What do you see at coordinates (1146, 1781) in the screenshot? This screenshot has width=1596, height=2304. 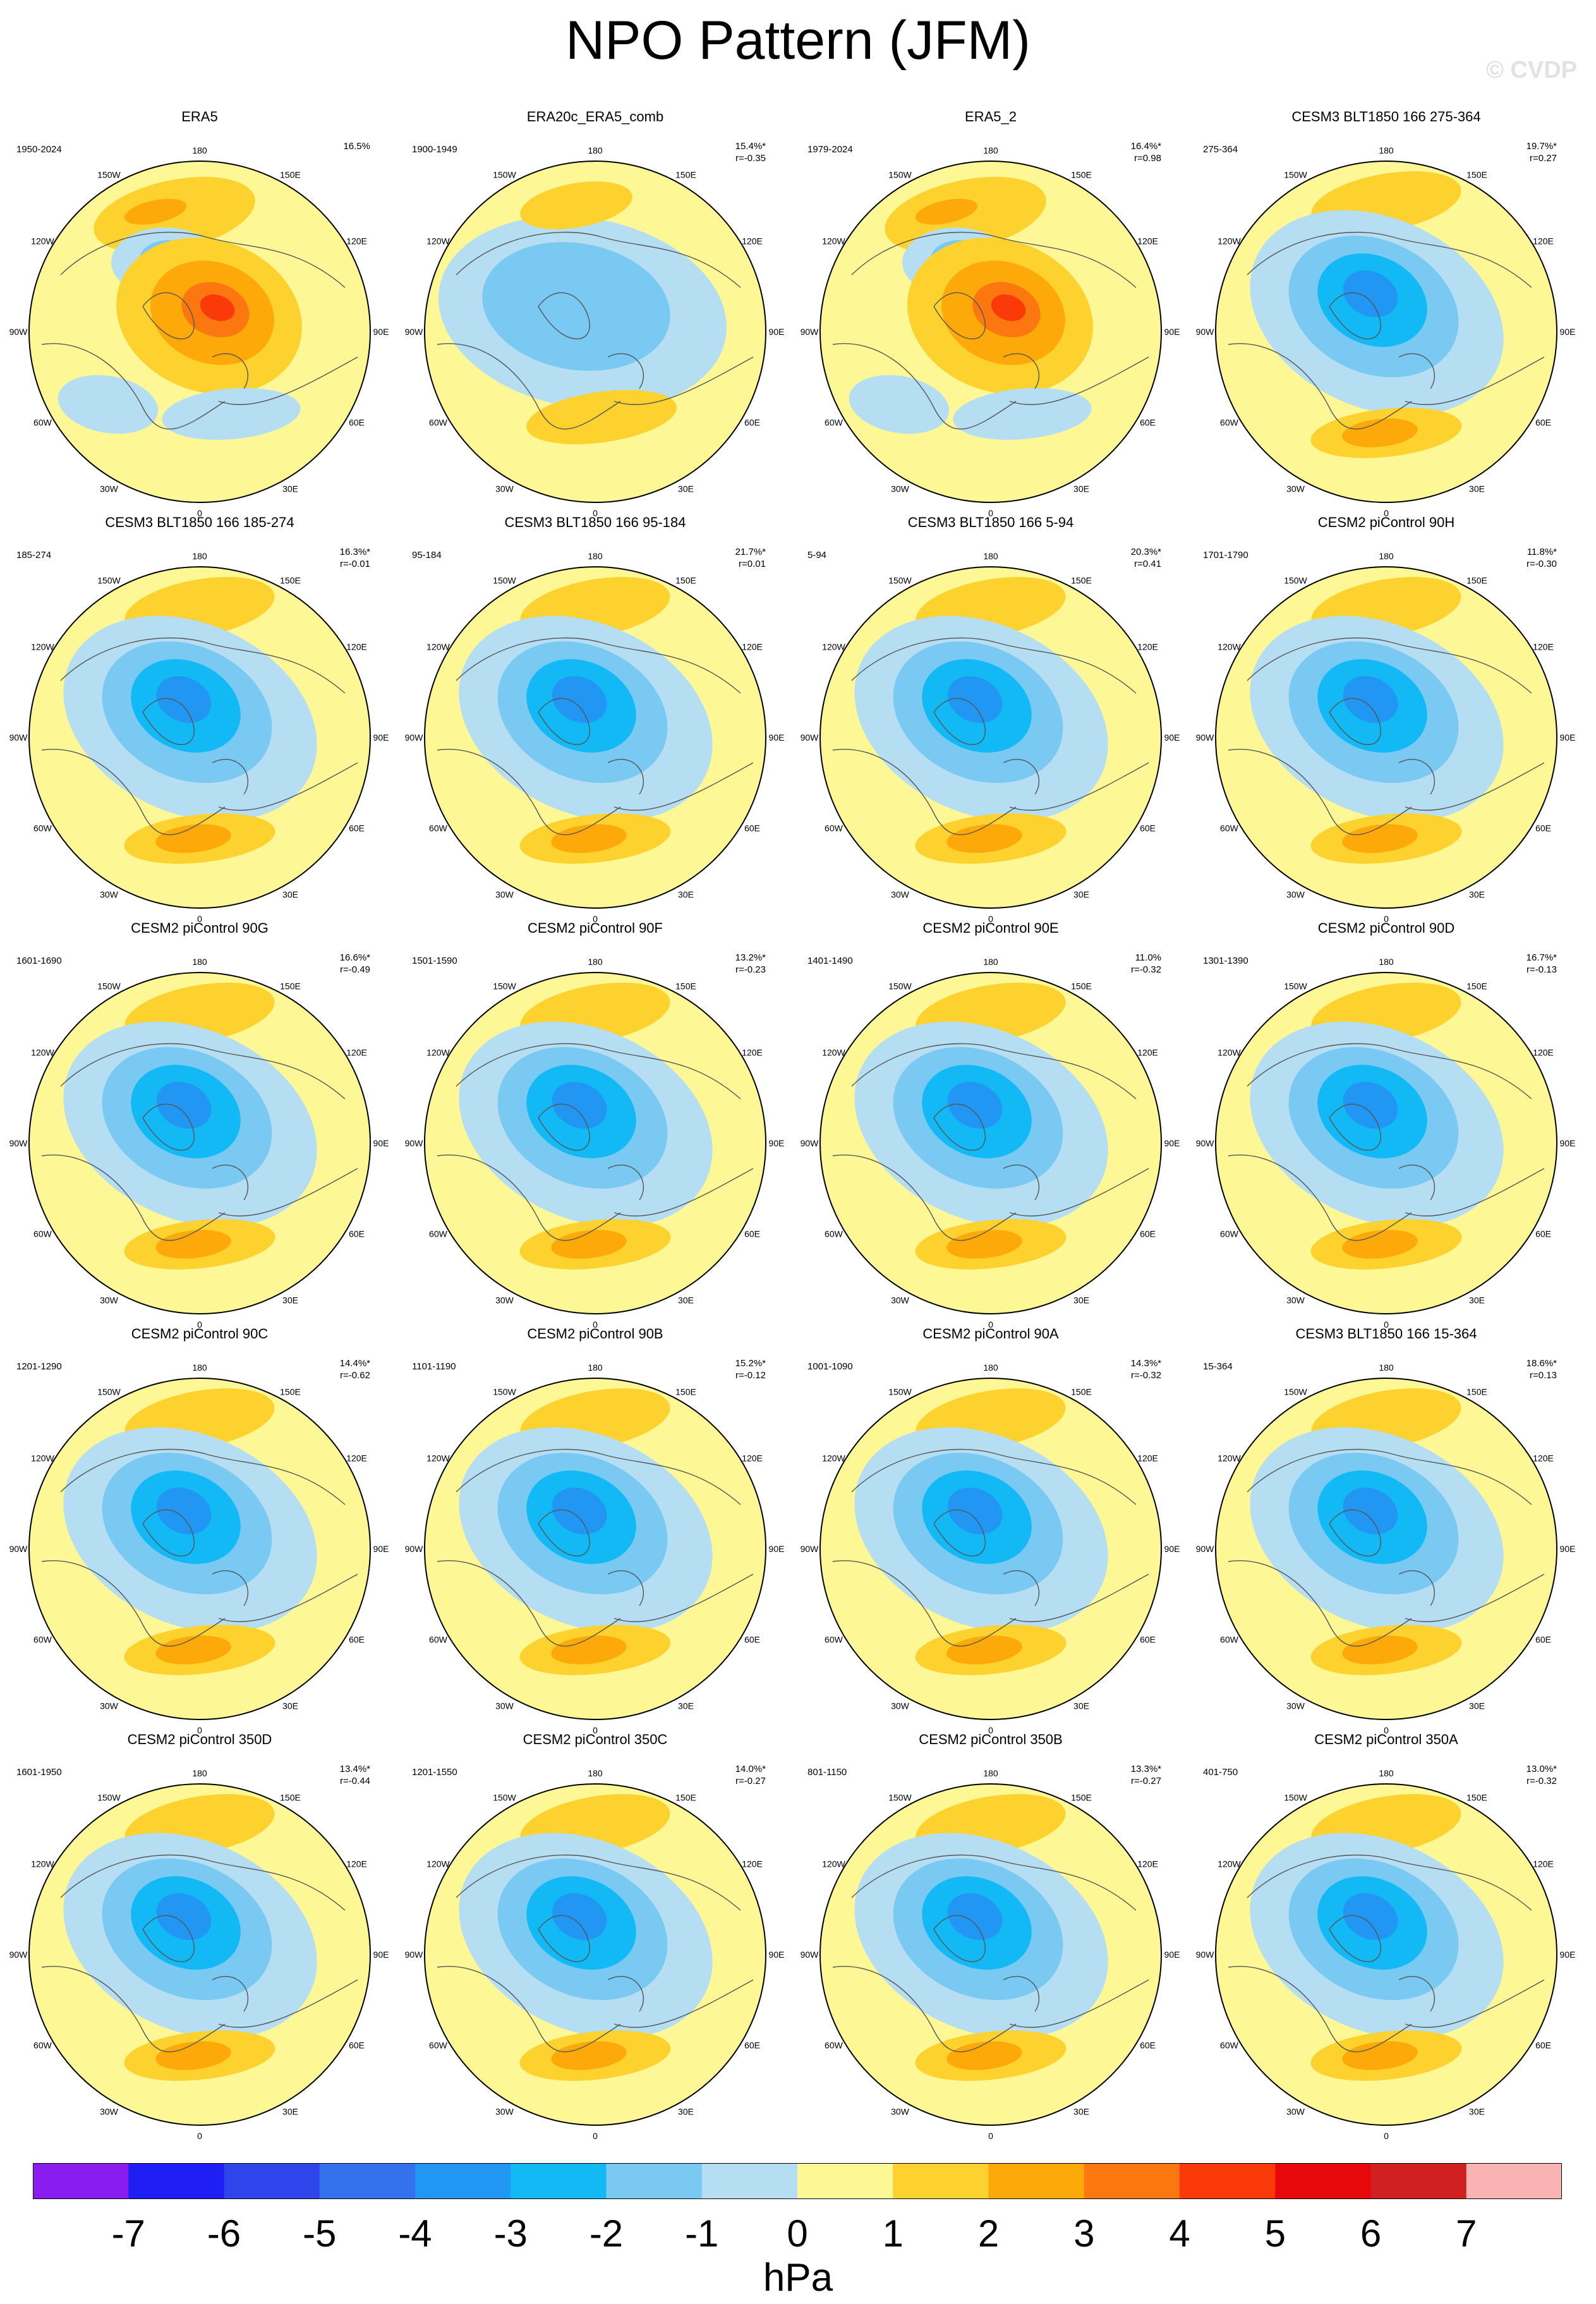 I see `panel-correlation: r=-0.27` at bounding box center [1146, 1781].